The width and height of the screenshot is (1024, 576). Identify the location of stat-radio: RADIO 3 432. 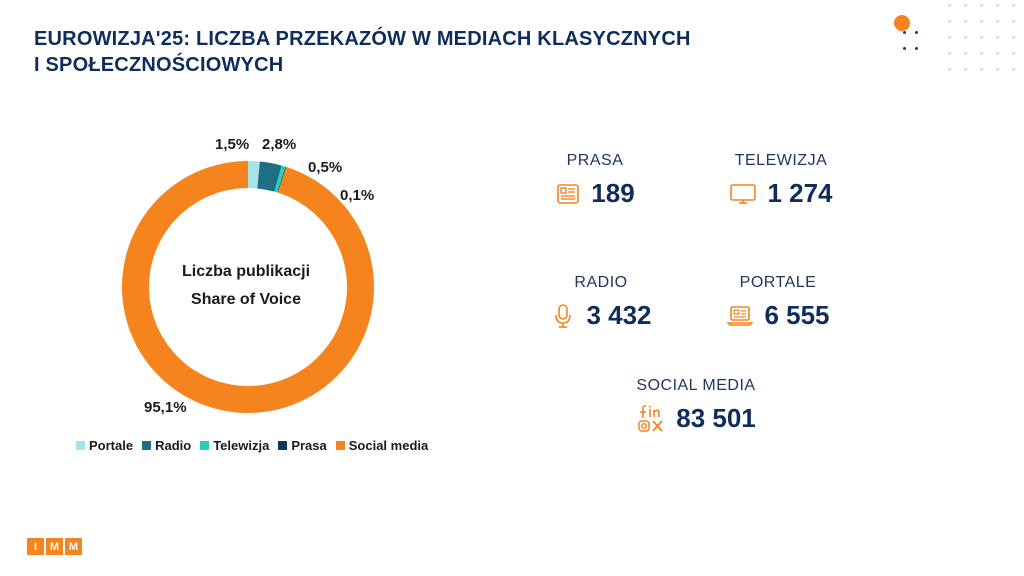
(601, 302).